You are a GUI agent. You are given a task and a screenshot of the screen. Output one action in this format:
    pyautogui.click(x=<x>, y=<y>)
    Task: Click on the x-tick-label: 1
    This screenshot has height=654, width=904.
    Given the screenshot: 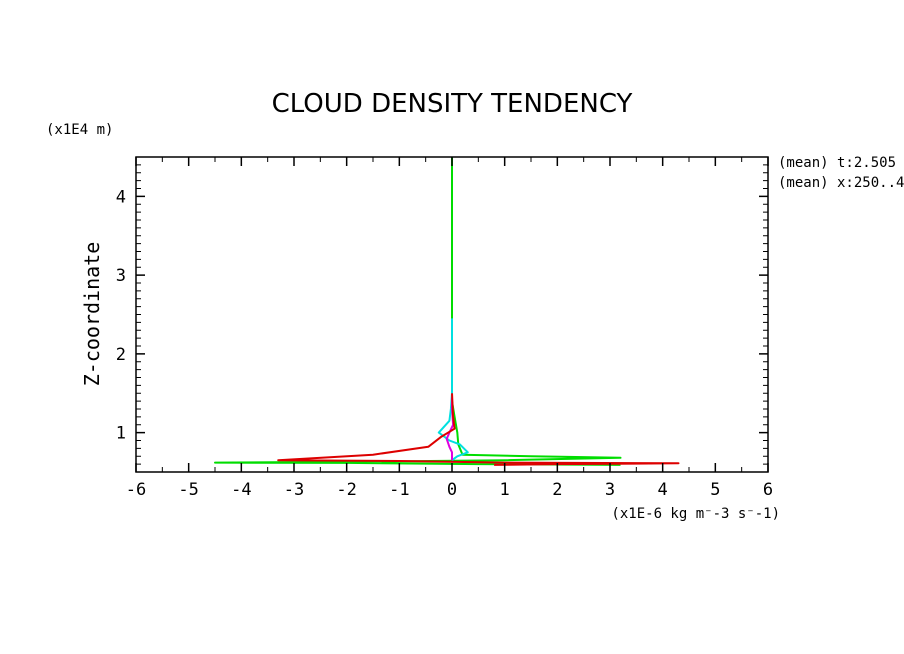 What is the action you would take?
    pyautogui.click(x=505, y=490)
    